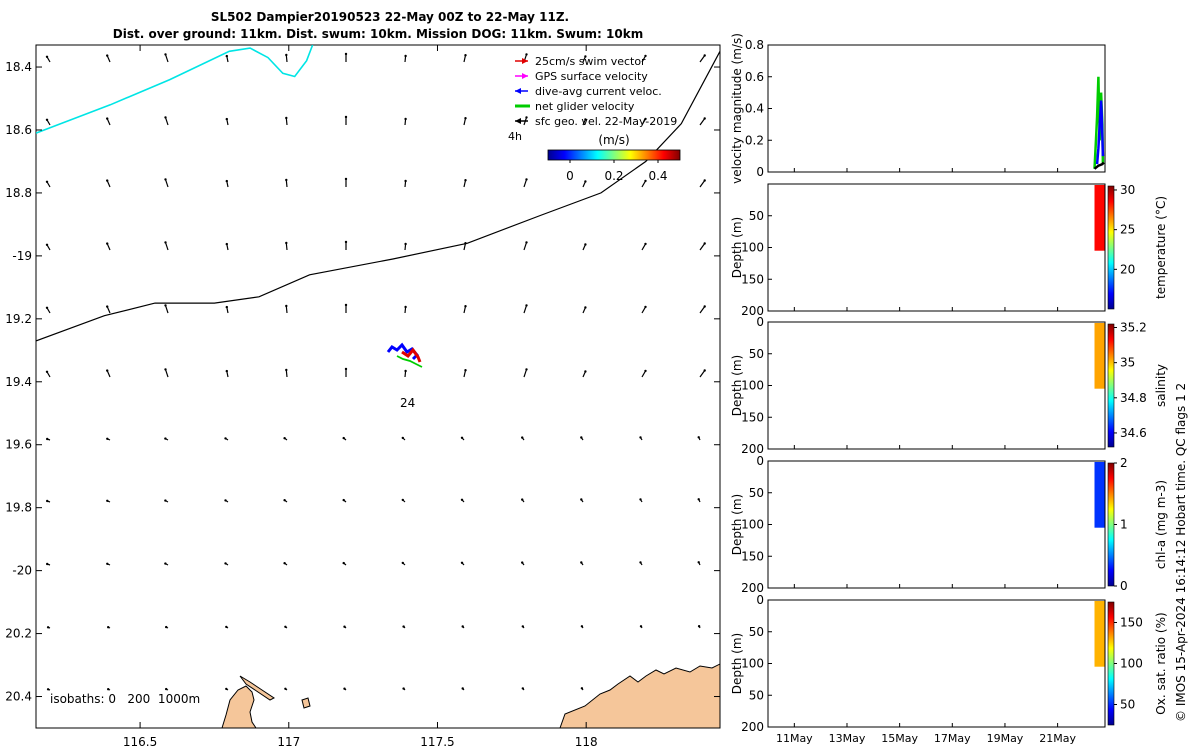 The width and height of the screenshot is (1200, 754). Describe the element at coordinates (752, 279) in the screenshot. I see `panel-ytick-label: 150` at that location.